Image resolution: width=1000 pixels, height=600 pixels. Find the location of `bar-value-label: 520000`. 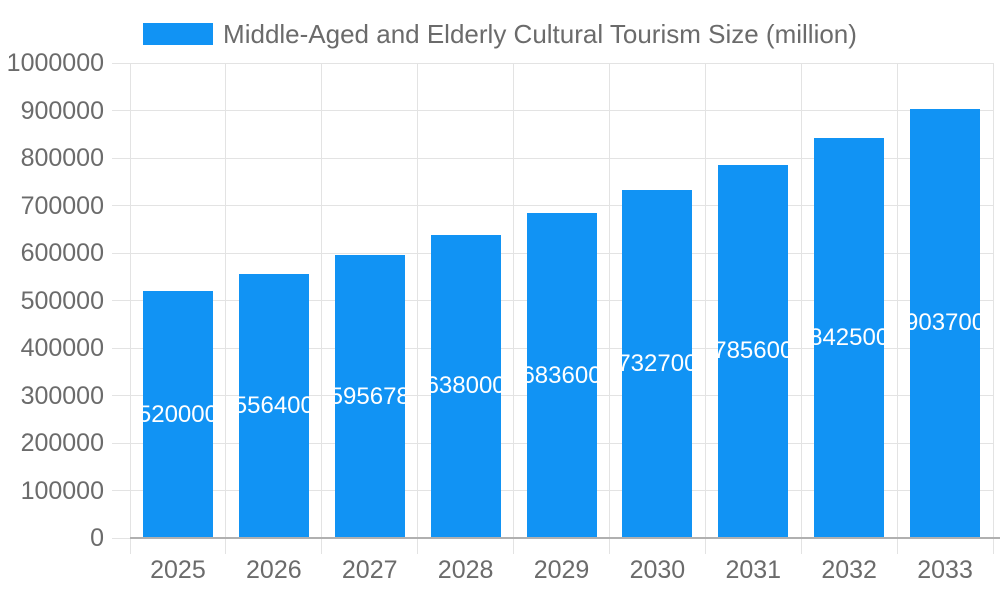

bar-value-label: 520000 is located at coordinates (177, 414).